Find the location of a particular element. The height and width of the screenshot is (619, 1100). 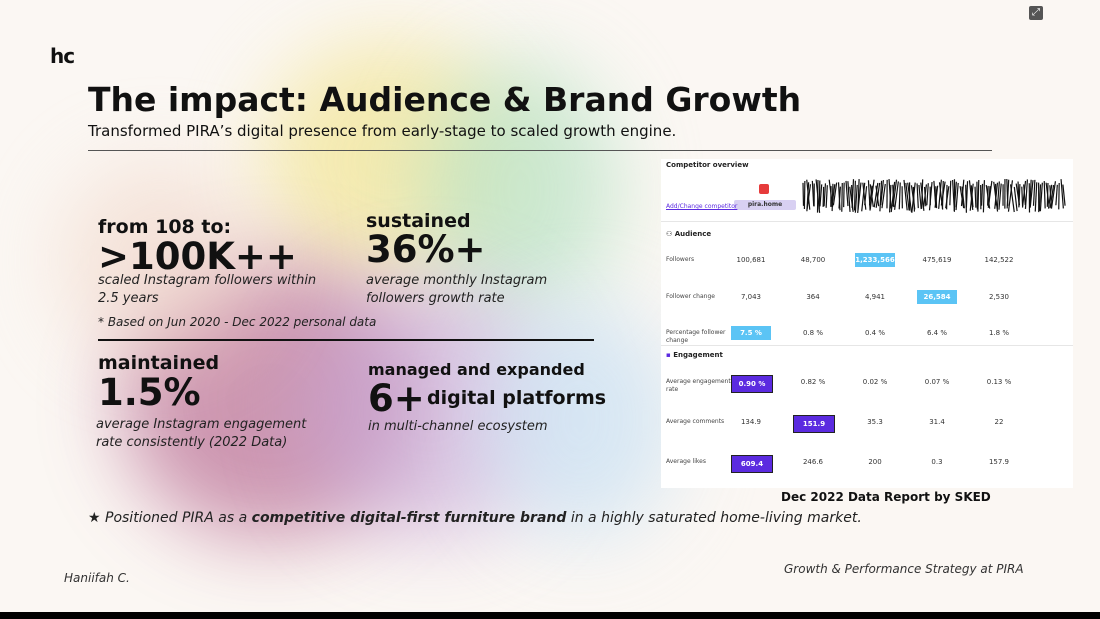

report-row-label: Average comments is located at coordinates (695, 421).